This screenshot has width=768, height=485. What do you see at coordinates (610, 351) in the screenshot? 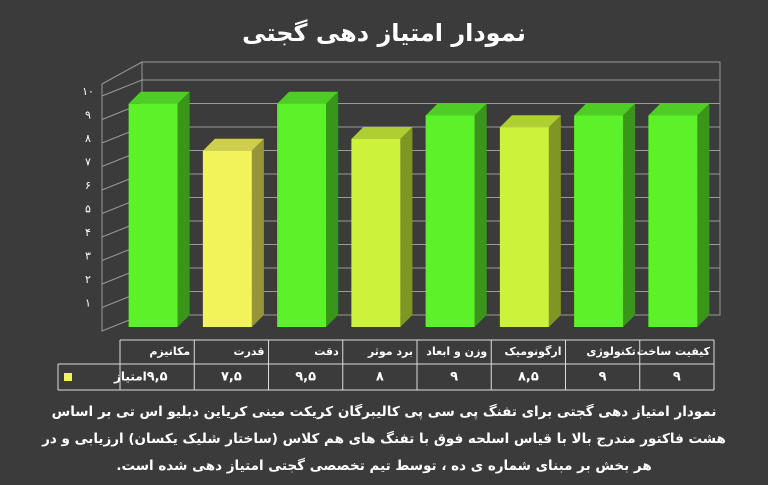
I see `x-tick-label: تکنولوژی` at bounding box center [610, 351].